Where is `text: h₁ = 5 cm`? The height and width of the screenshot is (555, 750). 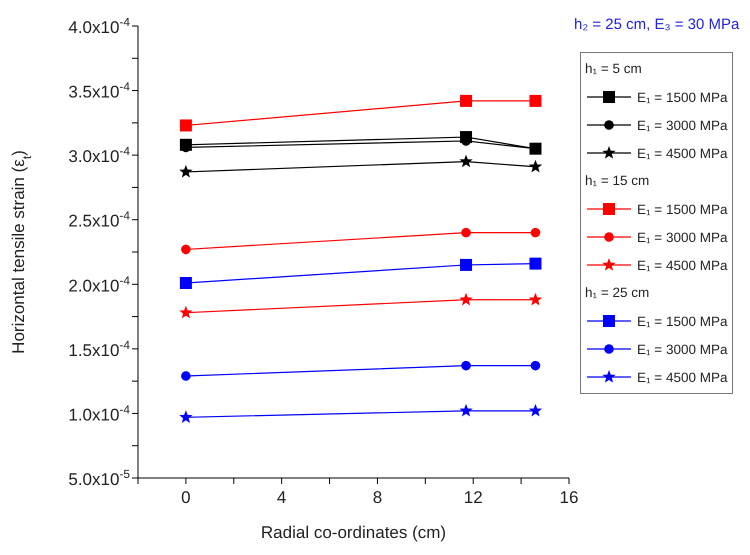
text: h₁ = 5 cm is located at coordinates (613, 68).